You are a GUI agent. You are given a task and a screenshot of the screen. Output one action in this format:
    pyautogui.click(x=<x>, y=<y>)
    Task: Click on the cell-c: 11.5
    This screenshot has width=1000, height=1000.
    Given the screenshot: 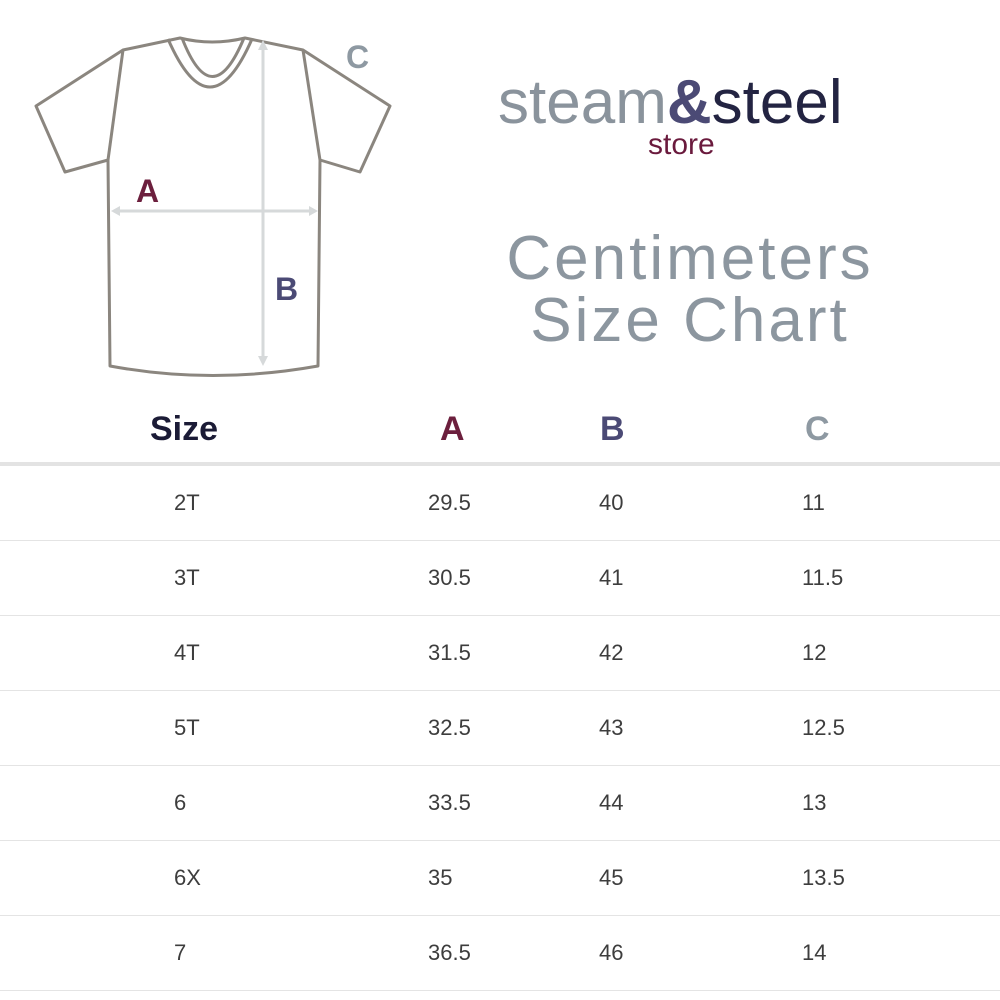 What is the action you would take?
    pyautogui.click(x=823, y=577)
    